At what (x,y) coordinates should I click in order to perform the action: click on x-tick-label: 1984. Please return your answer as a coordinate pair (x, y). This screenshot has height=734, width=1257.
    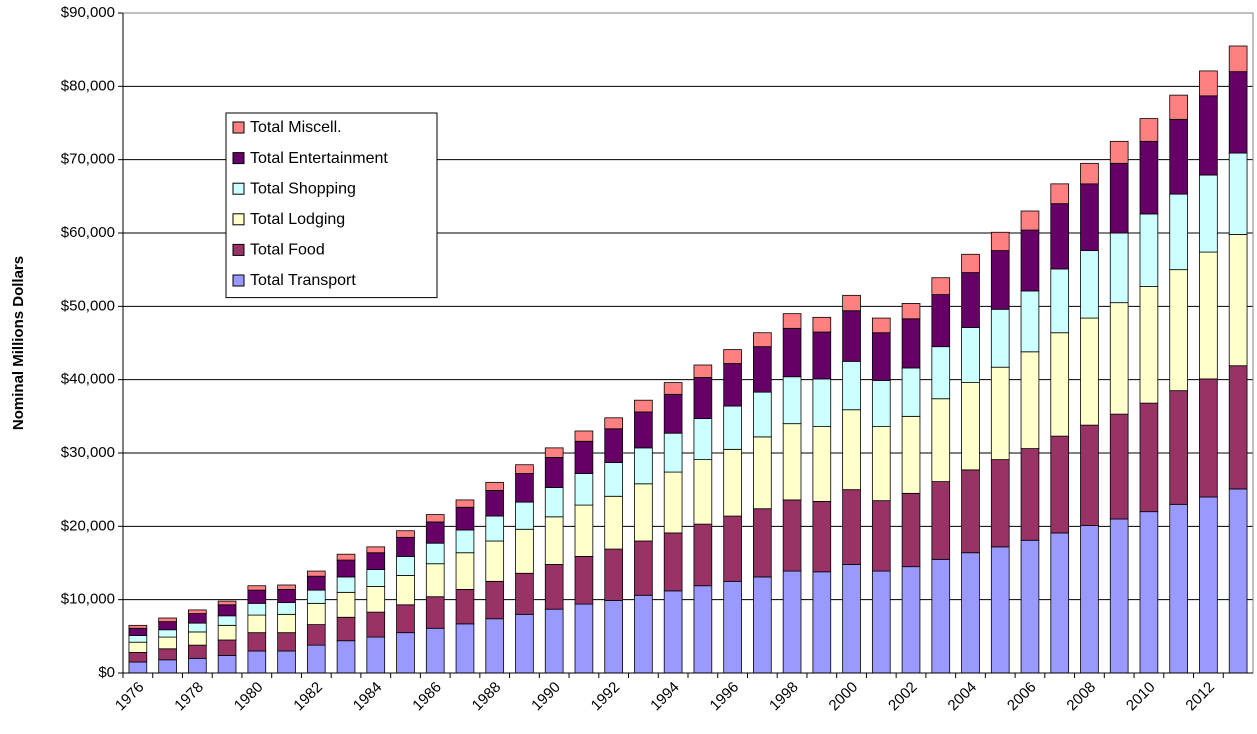
    Looking at the image, I should click on (368, 697).